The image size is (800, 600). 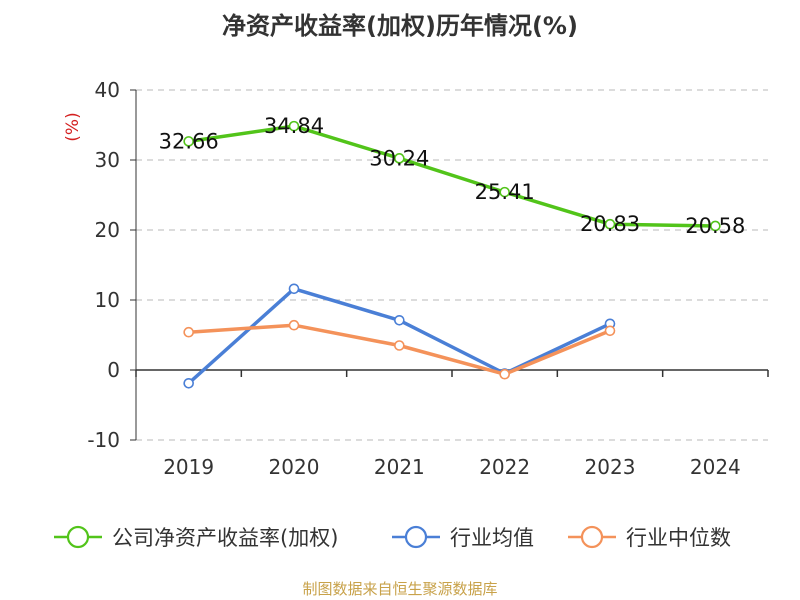 I want to click on y-tick-label: 10, so click(x=107, y=300).